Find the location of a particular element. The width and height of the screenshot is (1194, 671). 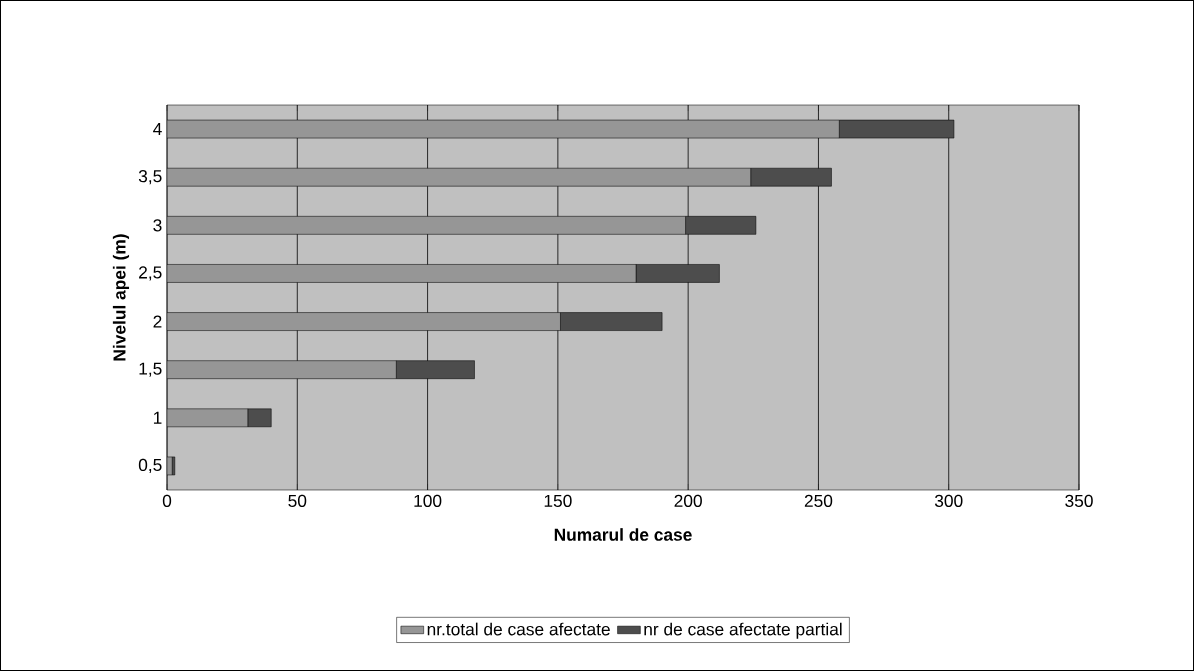

x-tick-label: 250 is located at coordinates (818, 500).